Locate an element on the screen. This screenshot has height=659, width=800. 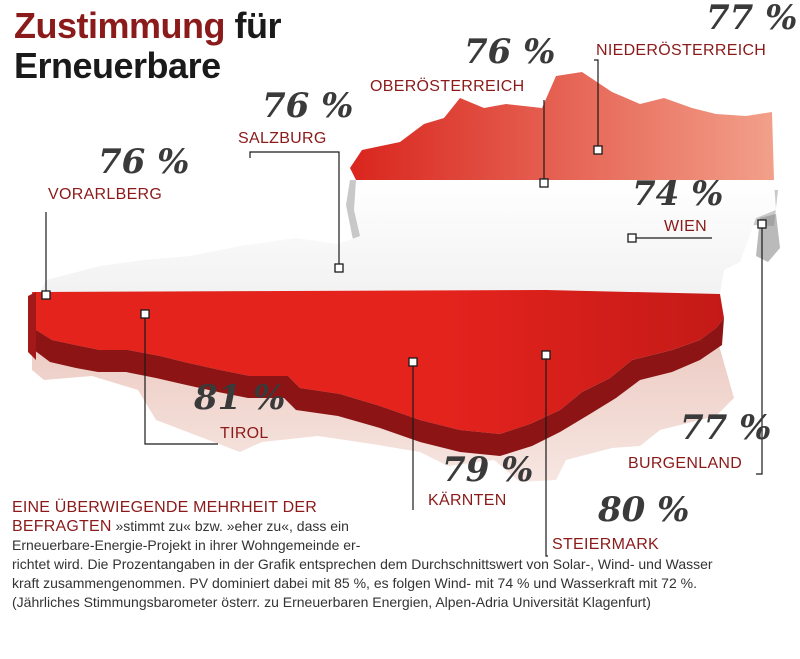
pct-wien: 74 % is located at coordinates (678, 194).